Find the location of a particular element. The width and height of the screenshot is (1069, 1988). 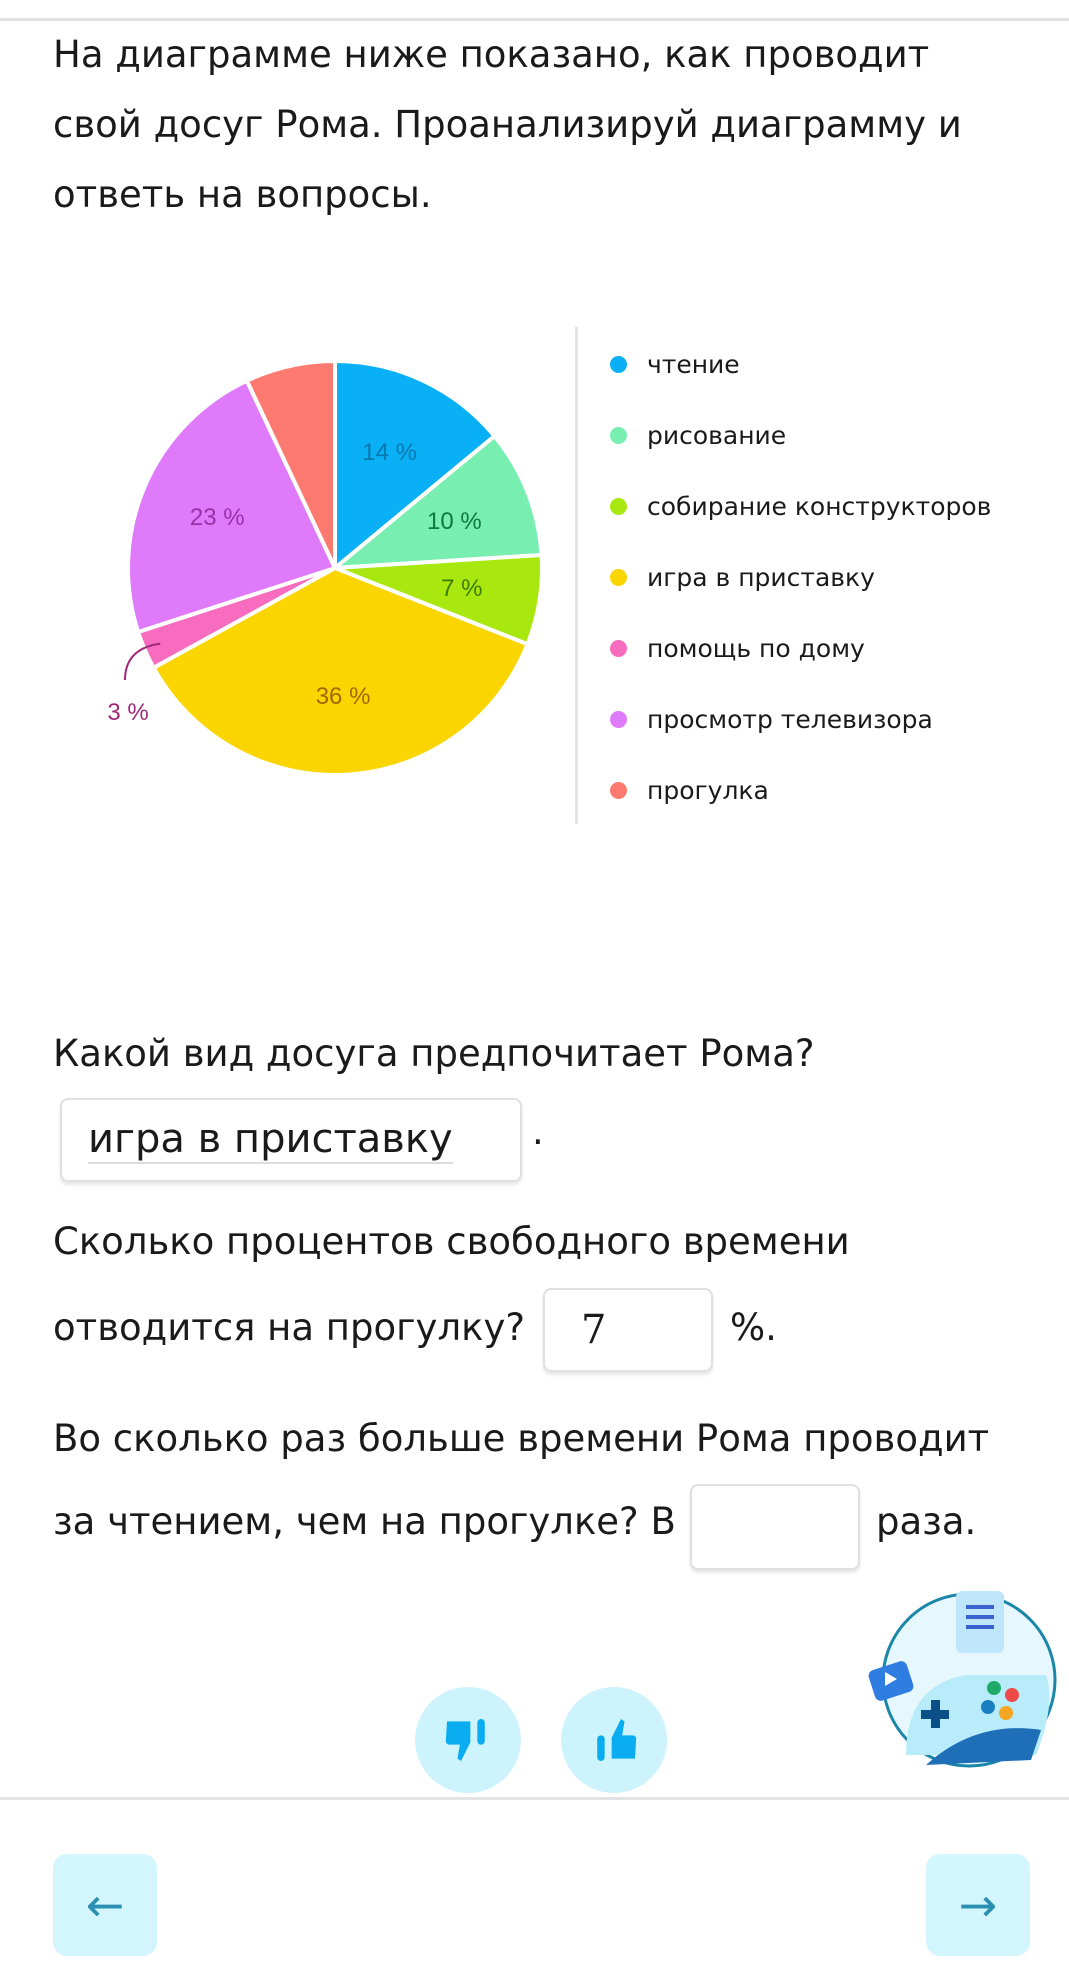

legend-label: прогулка is located at coordinates (708, 790).